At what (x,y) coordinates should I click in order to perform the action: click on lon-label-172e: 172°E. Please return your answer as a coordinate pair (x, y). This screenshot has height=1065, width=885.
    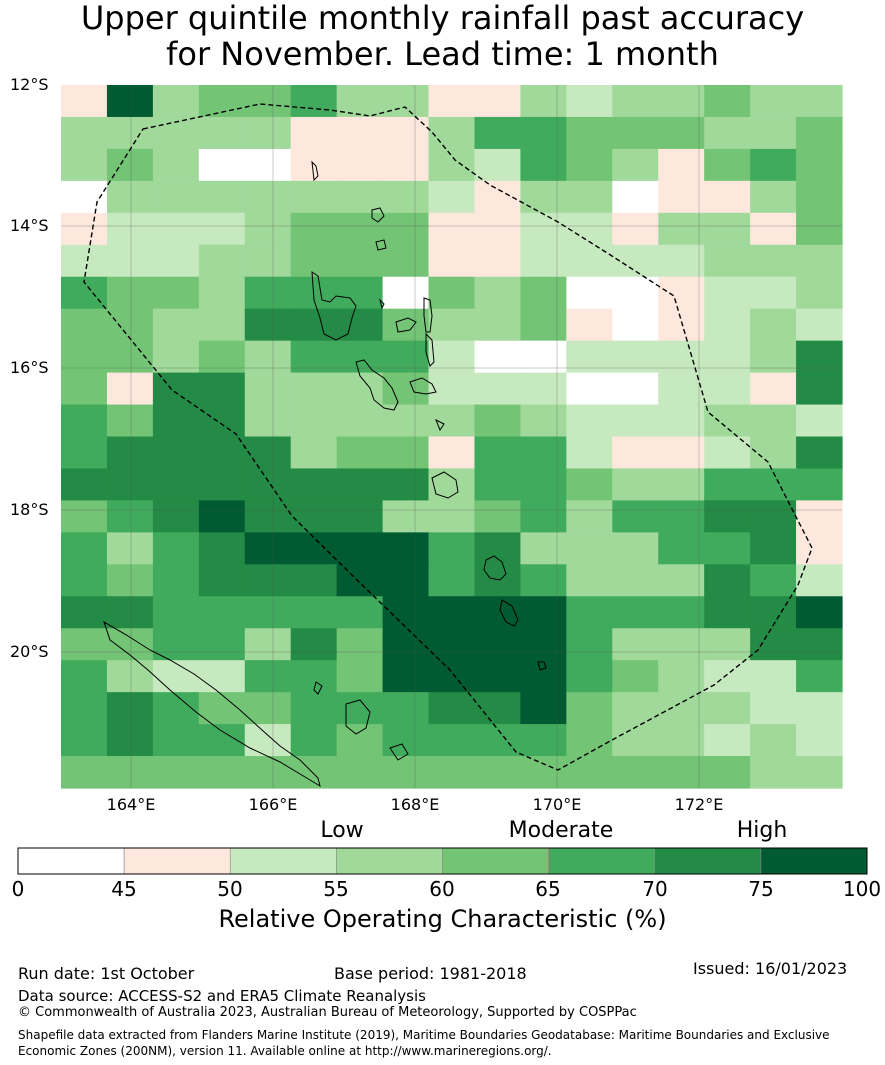
    Looking at the image, I should click on (699, 804).